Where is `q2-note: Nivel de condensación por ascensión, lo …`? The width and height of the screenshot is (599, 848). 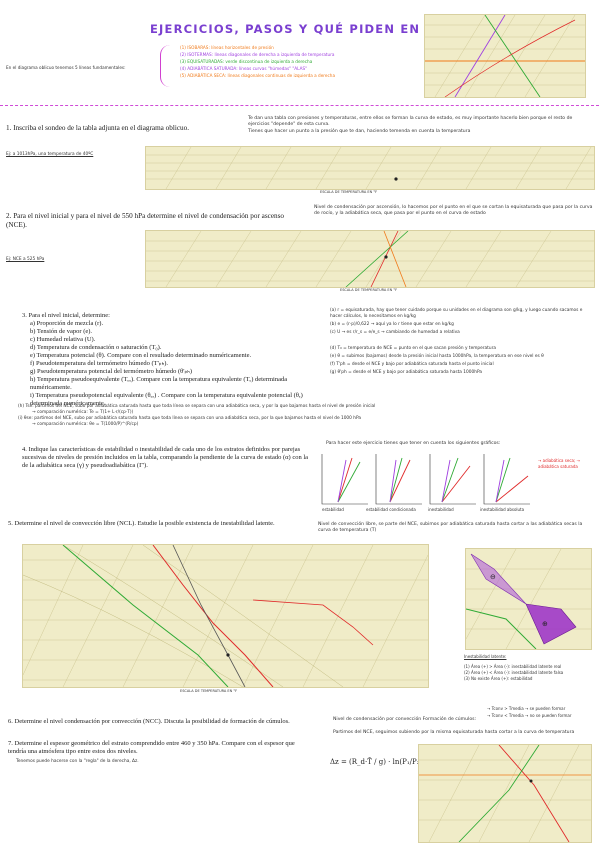
q2-note: Nivel de condensación por ascensión, lo … is located at coordinates (453, 211).